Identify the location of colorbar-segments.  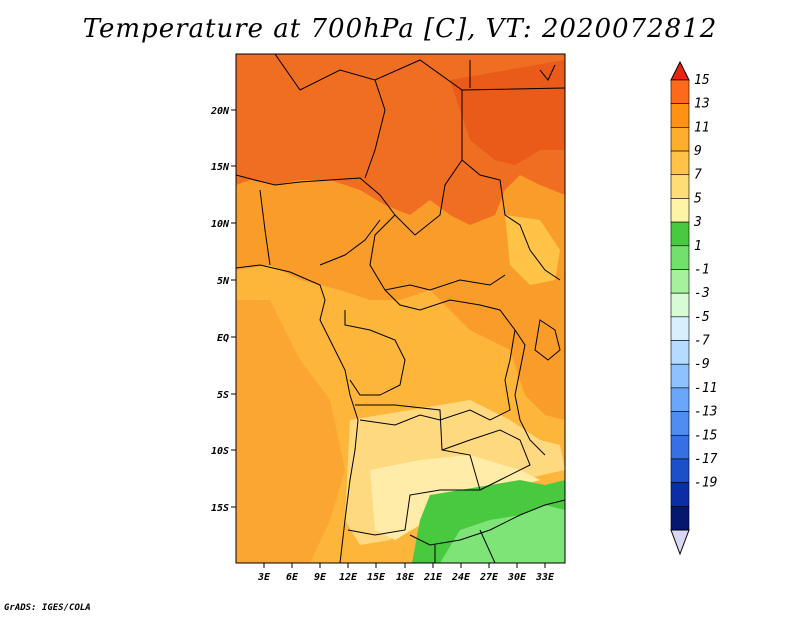
(680, 305).